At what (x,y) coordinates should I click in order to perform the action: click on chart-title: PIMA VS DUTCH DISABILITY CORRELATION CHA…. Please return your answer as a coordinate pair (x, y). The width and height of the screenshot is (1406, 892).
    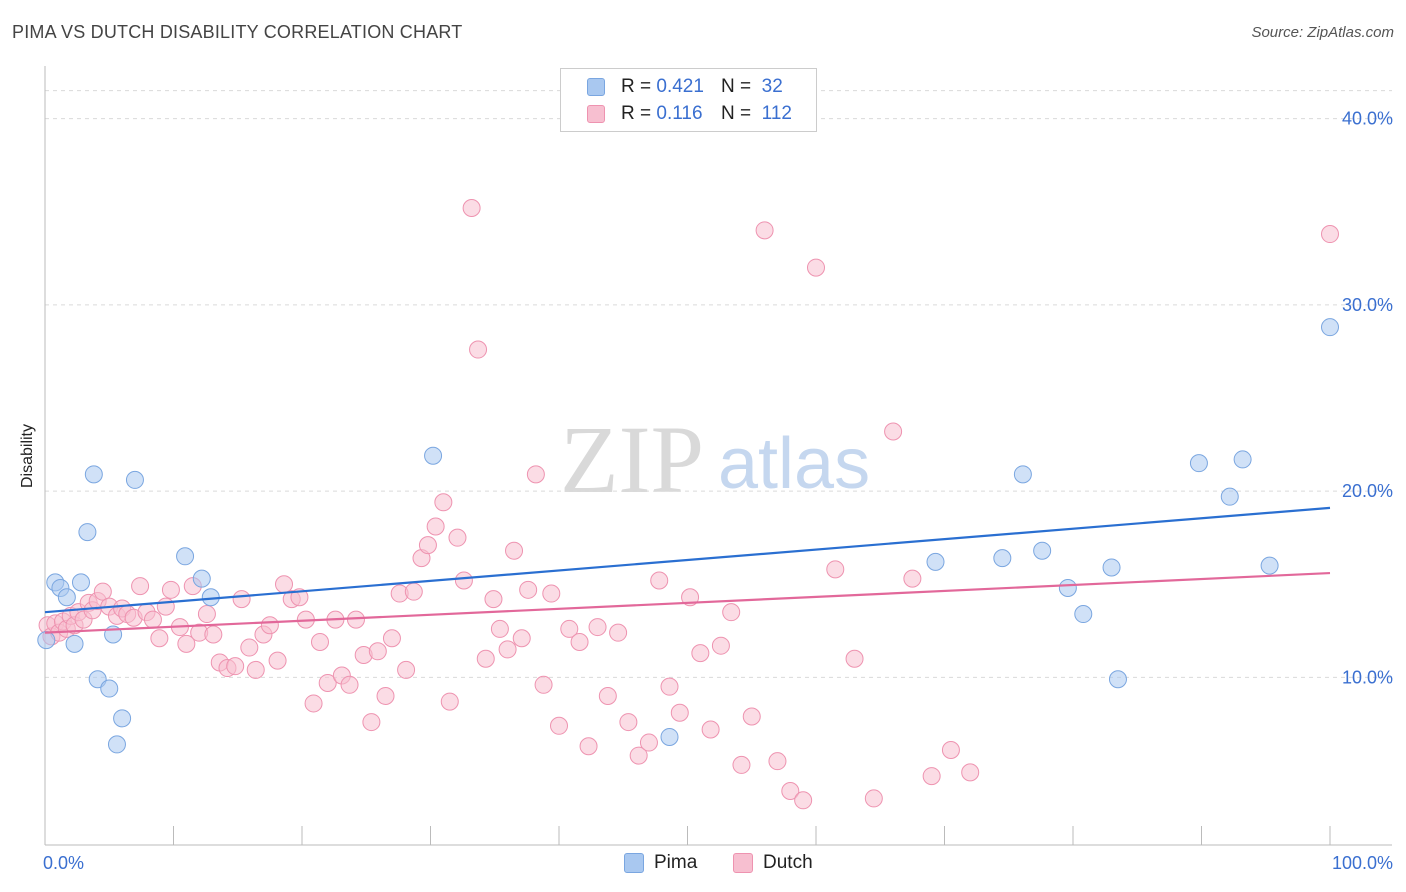
    Looking at the image, I should click on (237, 32).